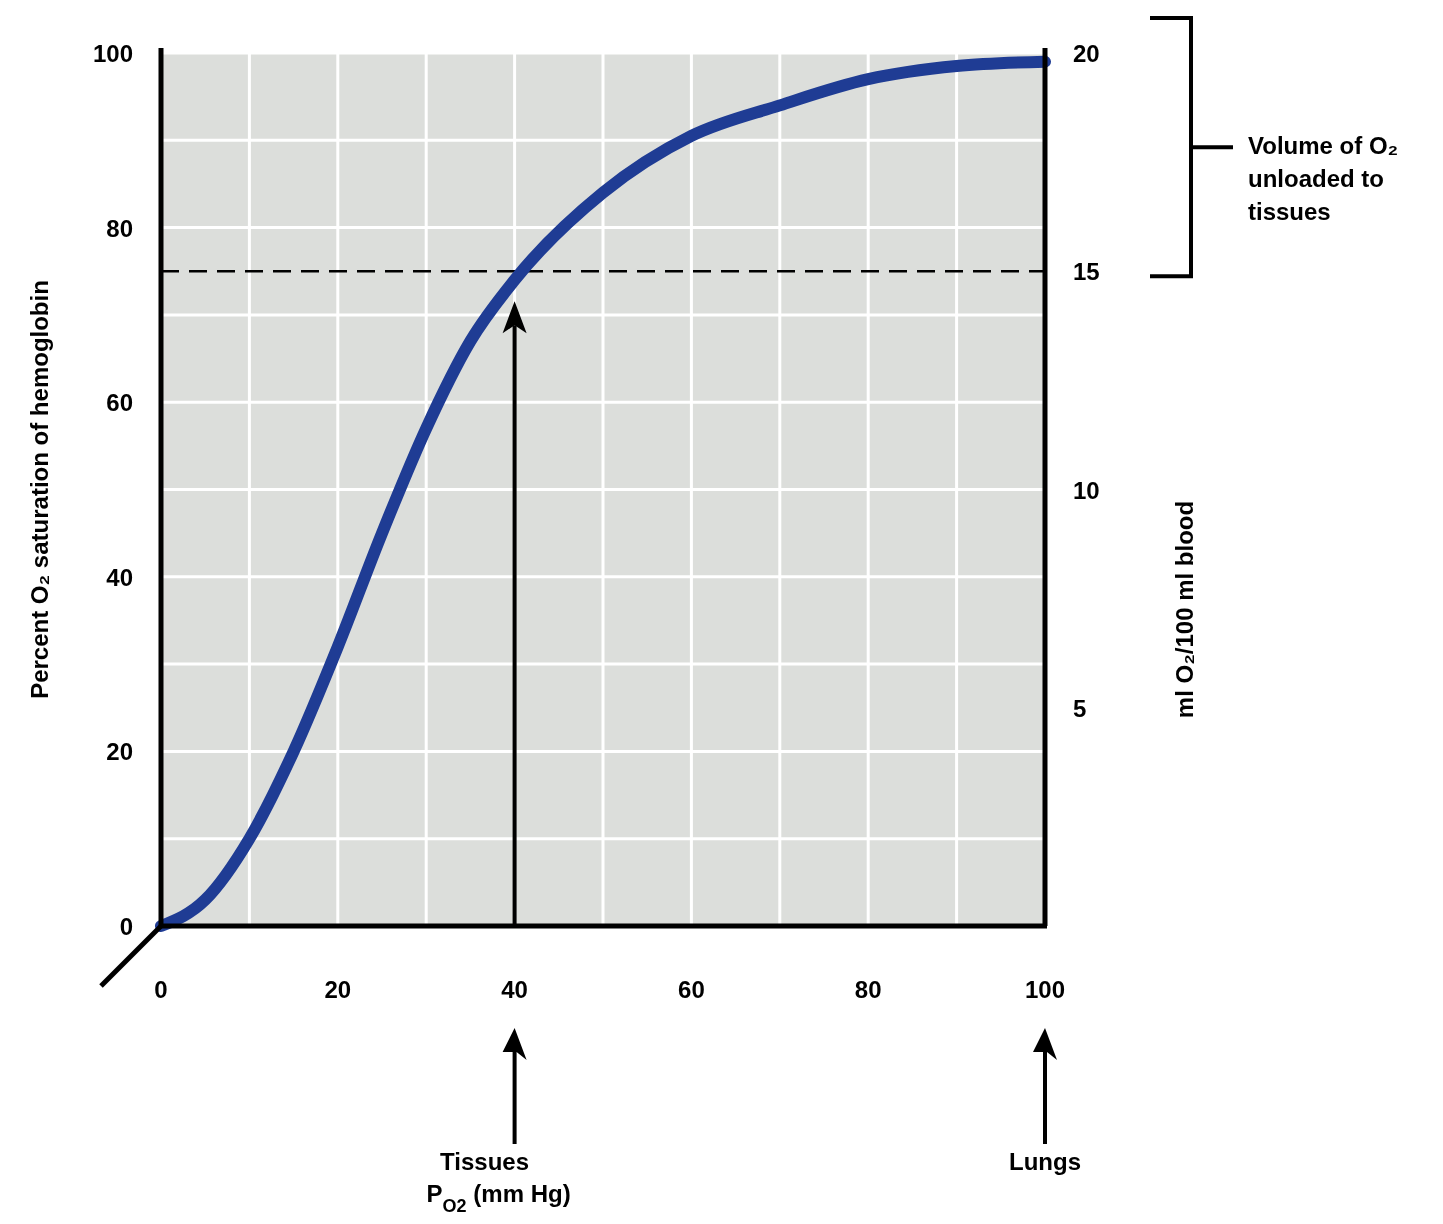  Describe the element at coordinates (119, 228) in the screenshot. I see `y-tick-label: 80` at that location.